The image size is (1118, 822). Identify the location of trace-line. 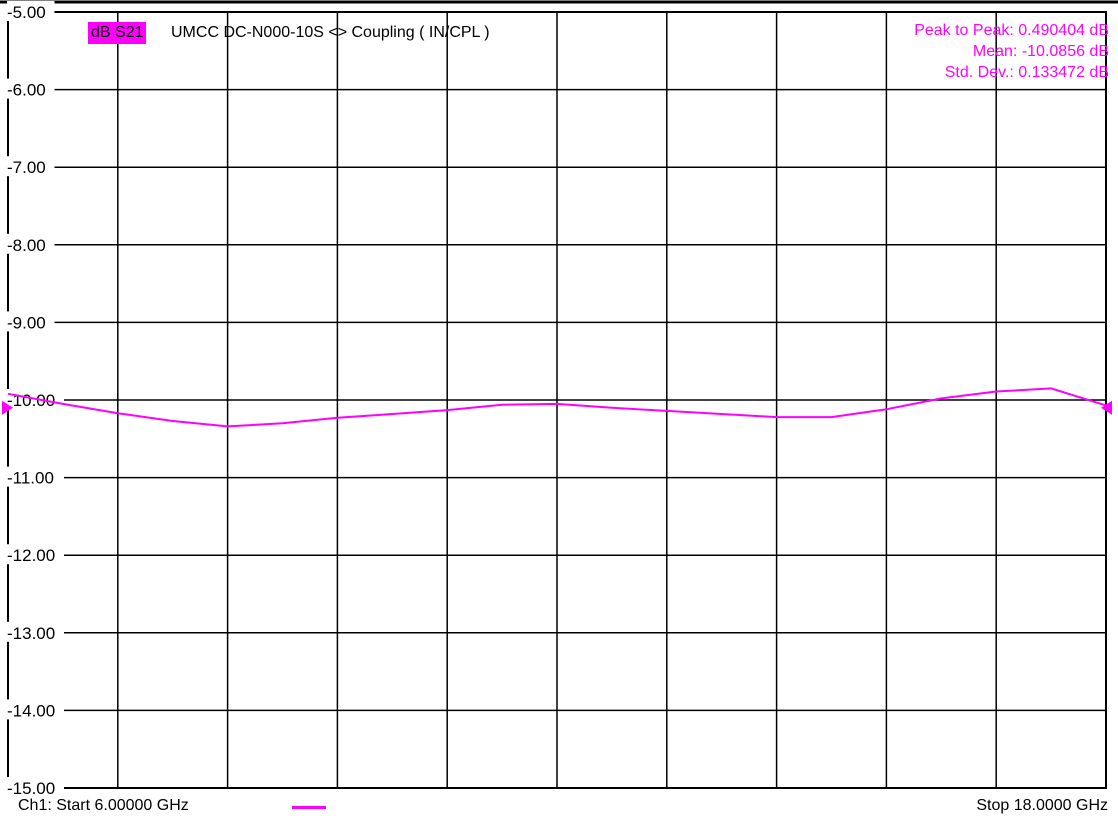
(557, 407).